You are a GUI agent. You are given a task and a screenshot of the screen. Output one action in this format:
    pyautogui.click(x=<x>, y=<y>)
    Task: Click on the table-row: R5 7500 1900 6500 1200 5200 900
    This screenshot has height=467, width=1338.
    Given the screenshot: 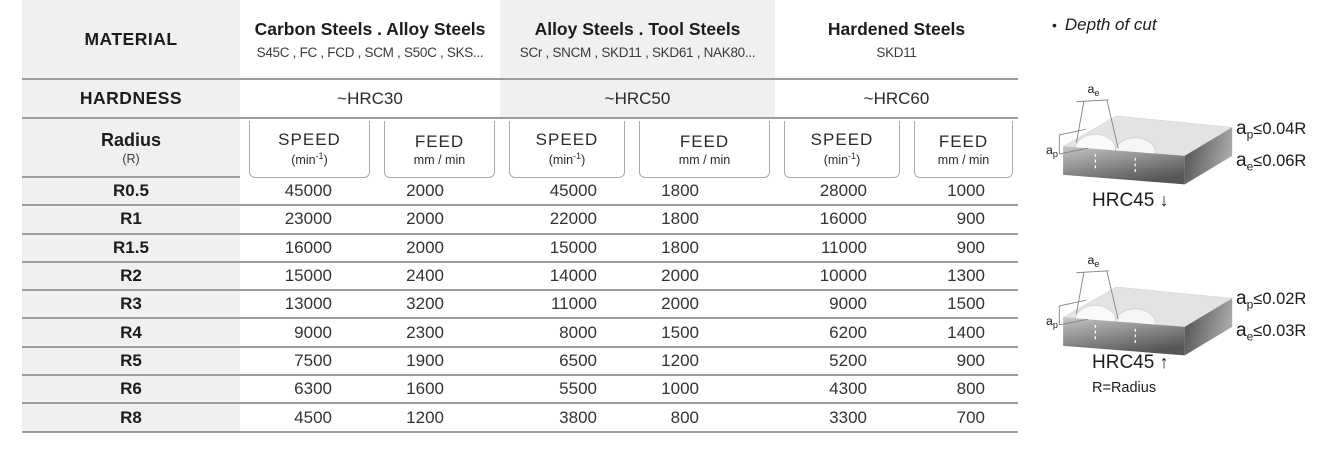 What is the action you would take?
    pyautogui.click(x=520, y=362)
    